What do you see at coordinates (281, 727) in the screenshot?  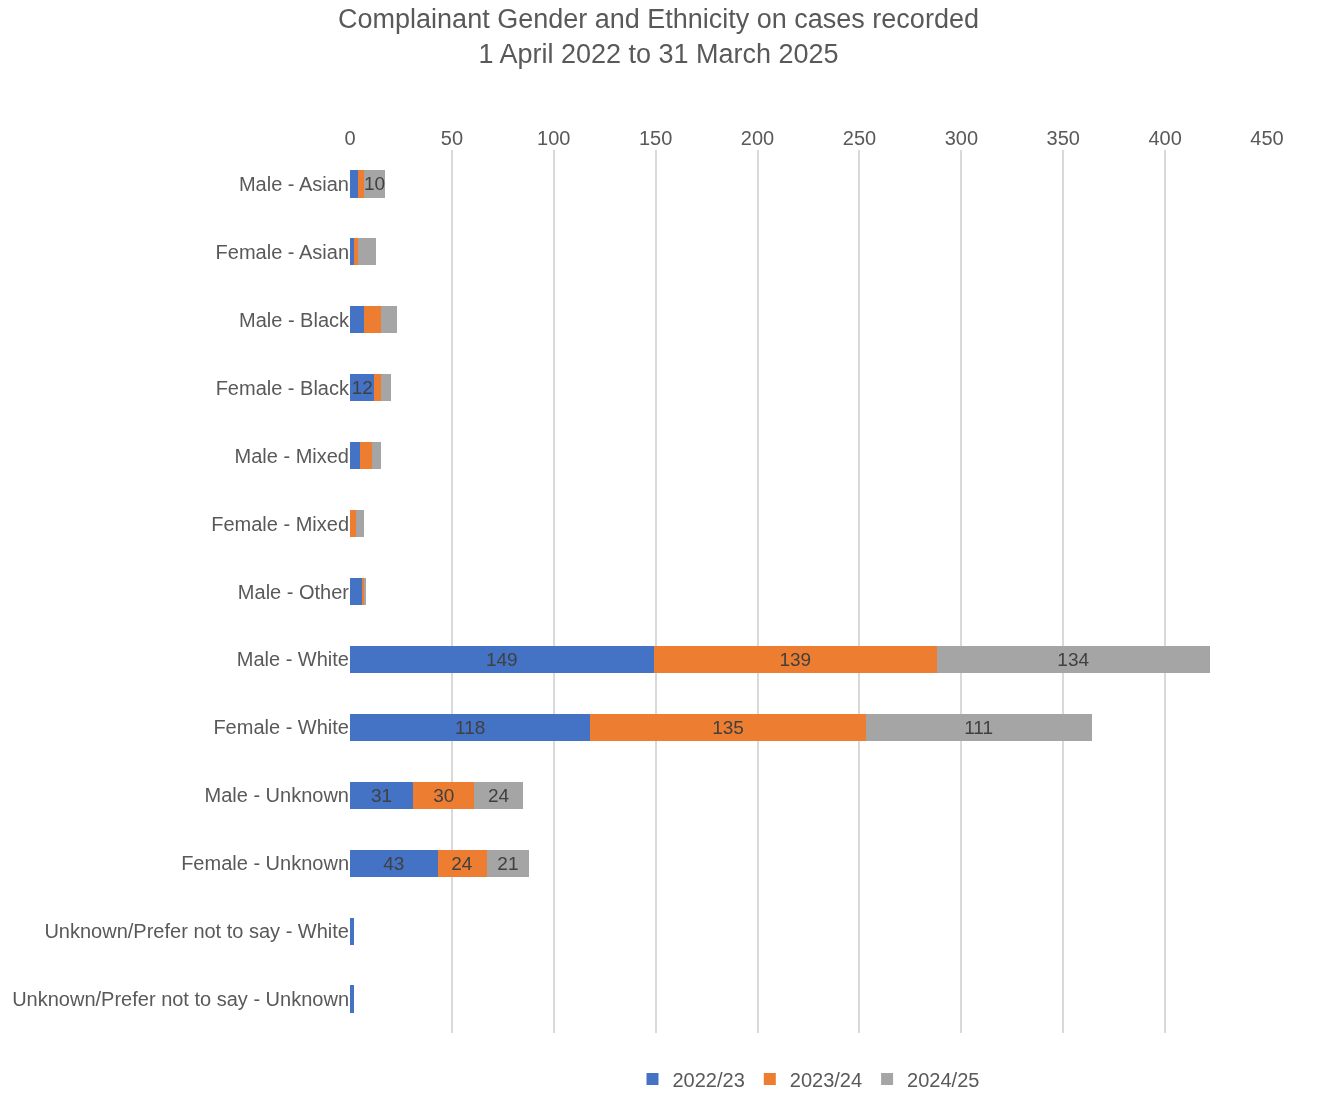 I see `y-tick-label: Female - White` at bounding box center [281, 727].